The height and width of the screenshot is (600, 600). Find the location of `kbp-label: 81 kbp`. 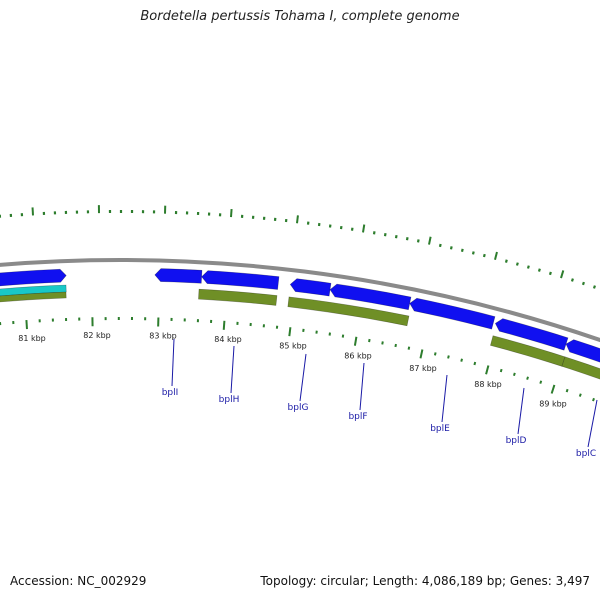

kbp-label: 81 kbp is located at coordinates (32, 338).